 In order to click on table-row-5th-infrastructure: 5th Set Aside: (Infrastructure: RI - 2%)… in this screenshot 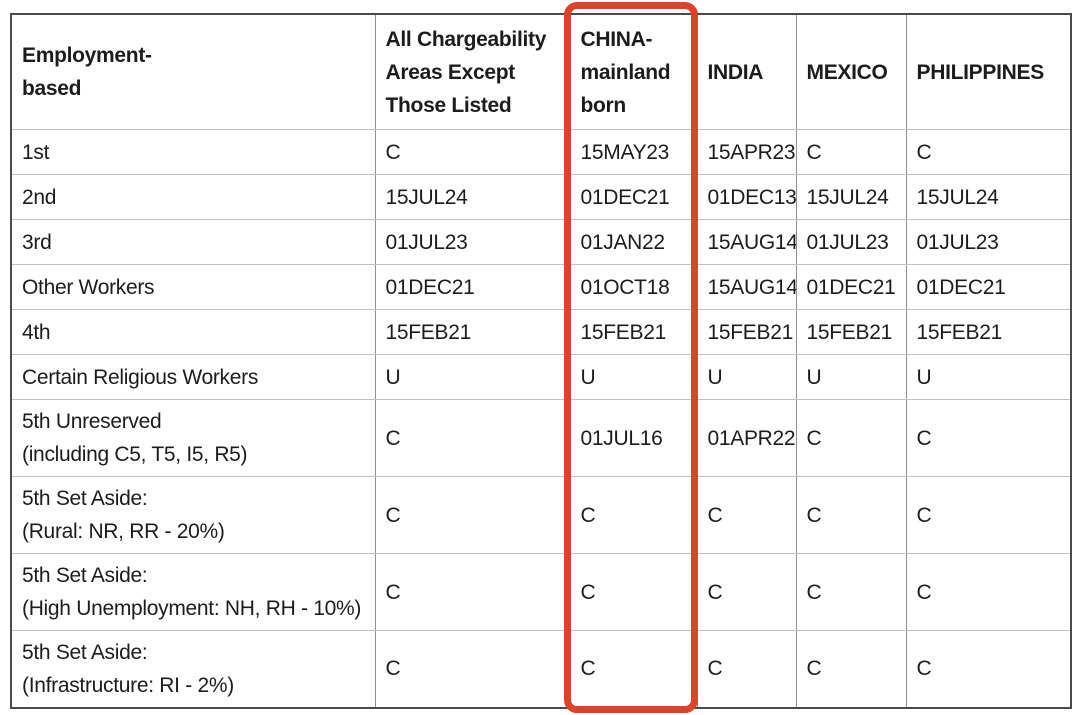, I will do `click(541, 669)`.